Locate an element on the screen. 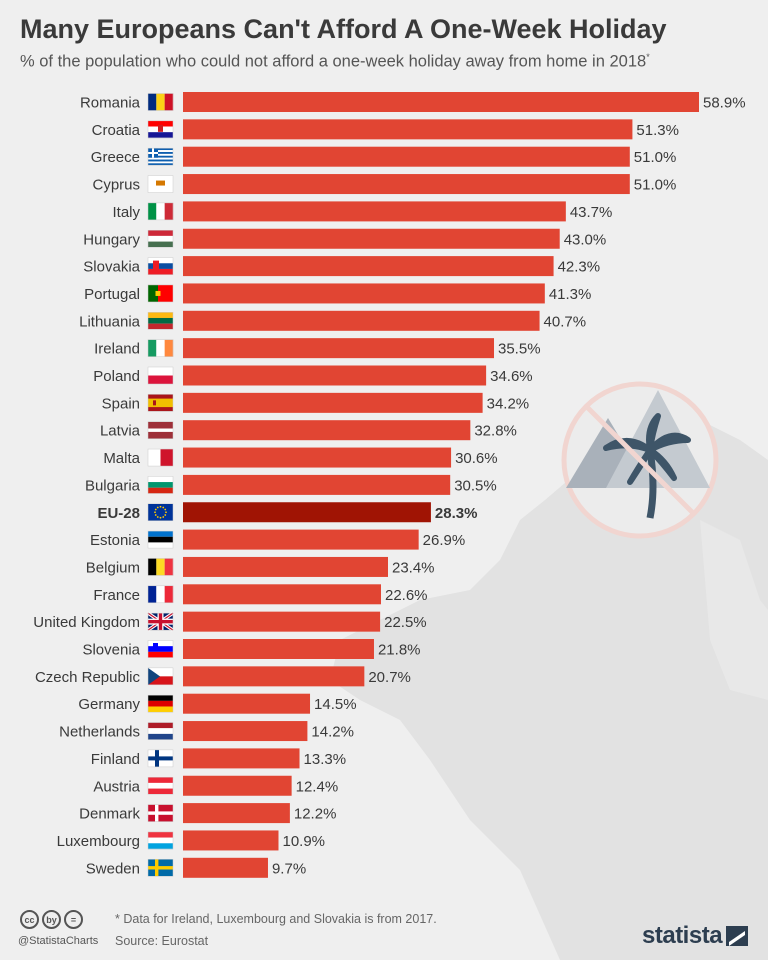  value-label: 58.9% is located at coordinates (724, 103).